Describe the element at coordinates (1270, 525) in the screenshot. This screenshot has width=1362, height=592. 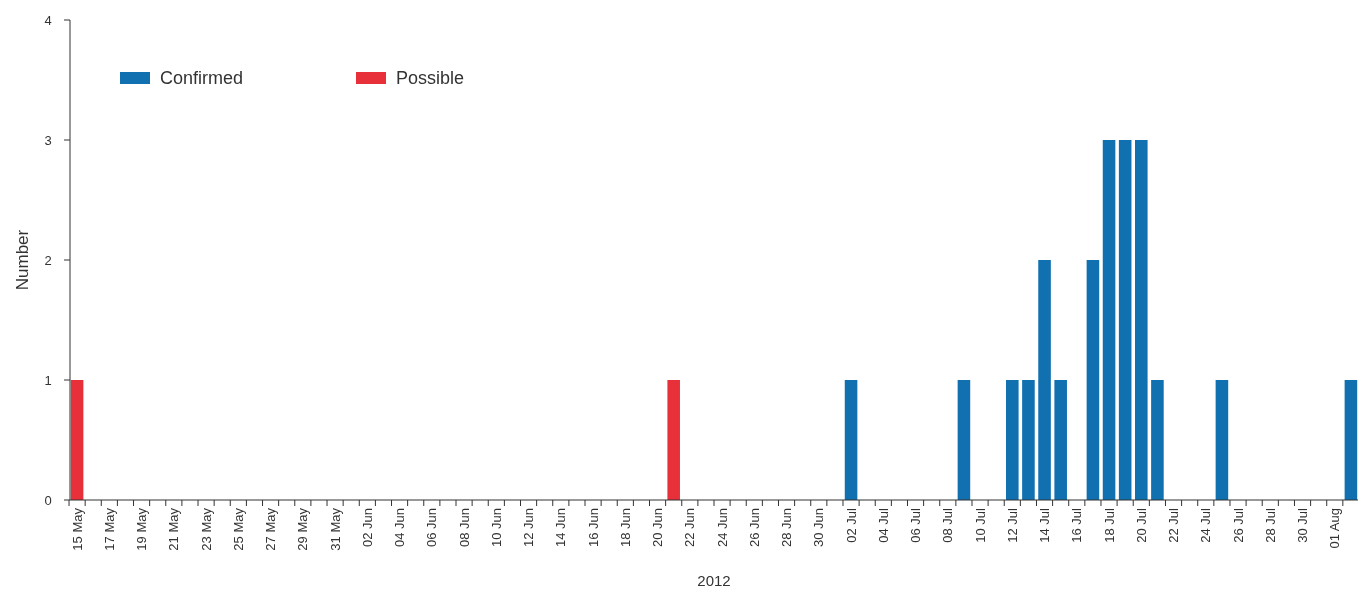
I see `x-tick-label: 28 Jul` at that location.